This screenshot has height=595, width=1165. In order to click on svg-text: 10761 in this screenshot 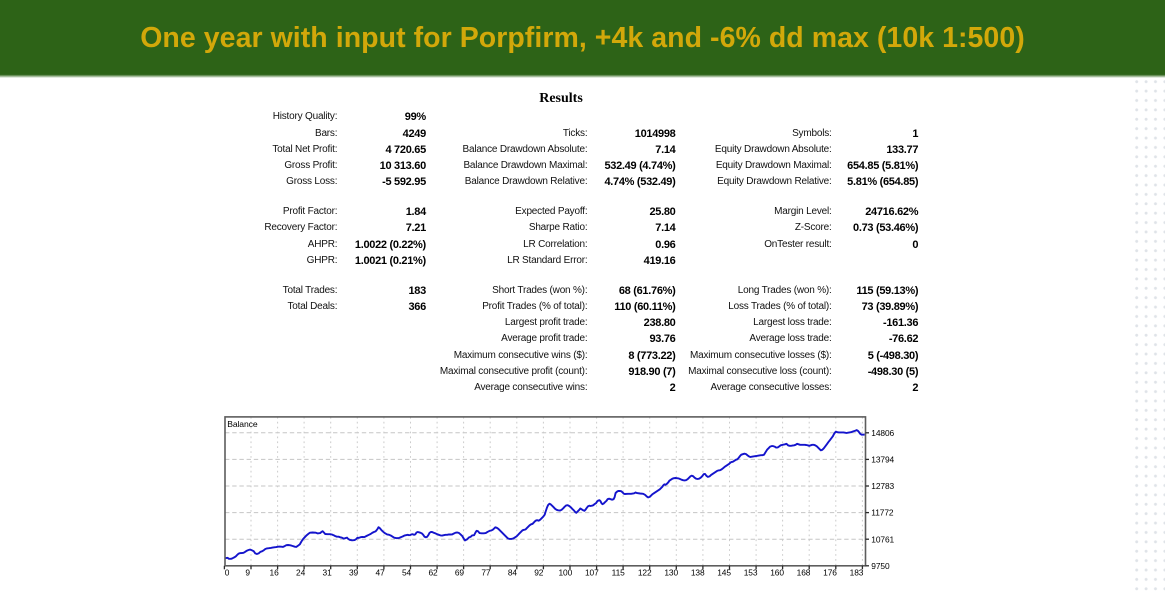, I will do `click(882, 539)`.